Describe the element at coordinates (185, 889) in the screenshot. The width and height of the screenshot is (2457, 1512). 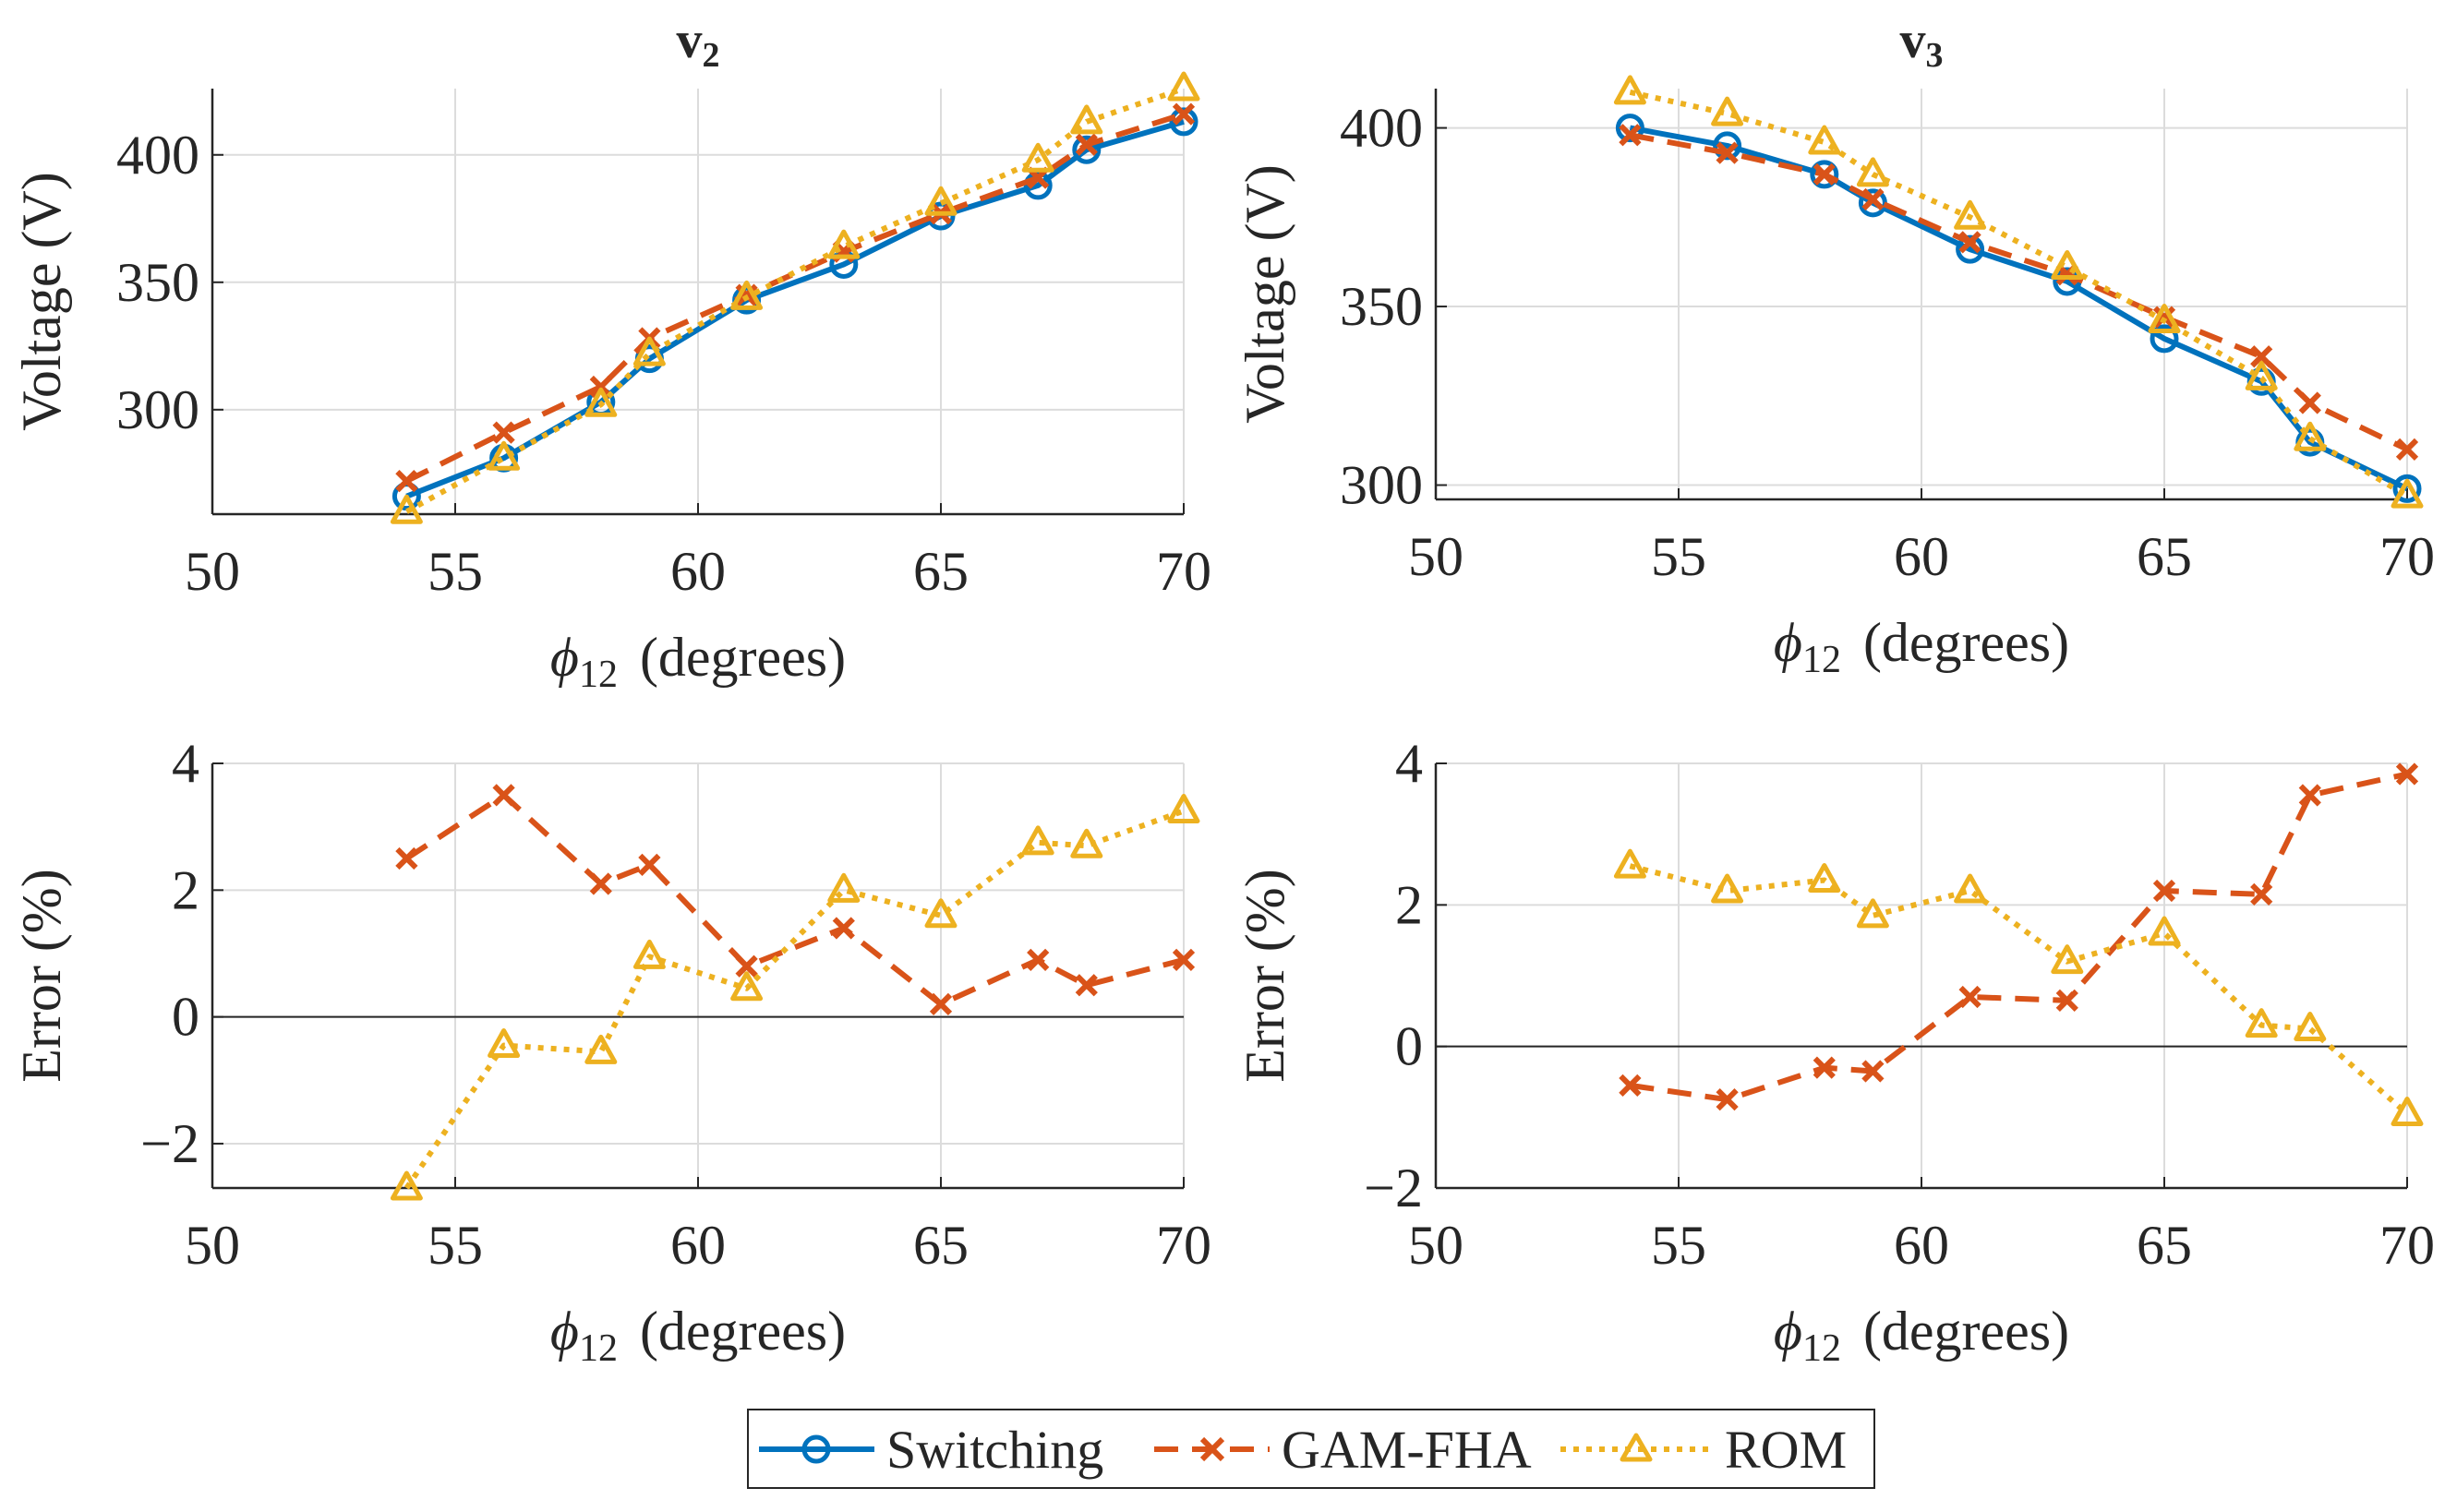
I see `y-tick-label: 2` at that location.